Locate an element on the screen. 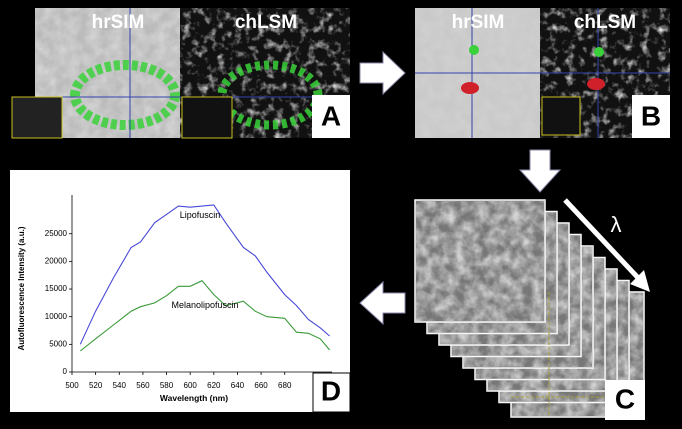 This screenshot has height=429, width=682. x-tick-label: 620 is located at coordinates (214, 385).